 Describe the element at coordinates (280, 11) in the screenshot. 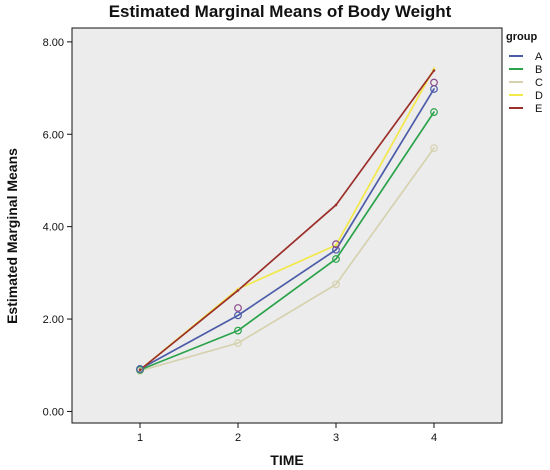

I see `chart-title: Estimated Marginal Means of Body Weight` at that location.